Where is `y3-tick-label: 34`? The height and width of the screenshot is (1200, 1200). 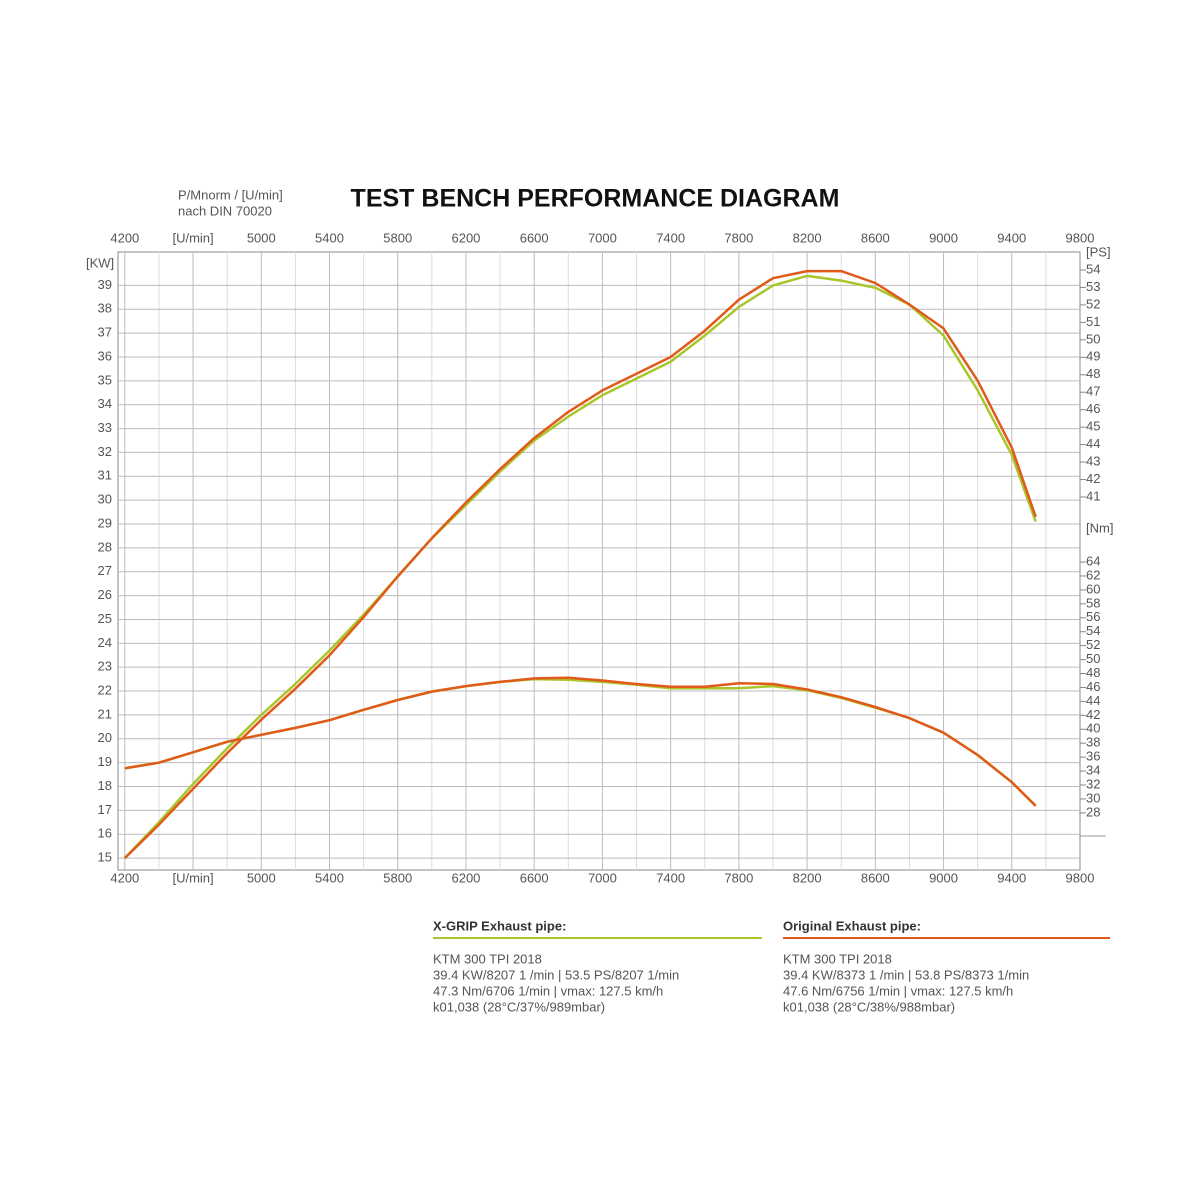
y3-tick-label: 34 is located at coordinates (1093, 770).